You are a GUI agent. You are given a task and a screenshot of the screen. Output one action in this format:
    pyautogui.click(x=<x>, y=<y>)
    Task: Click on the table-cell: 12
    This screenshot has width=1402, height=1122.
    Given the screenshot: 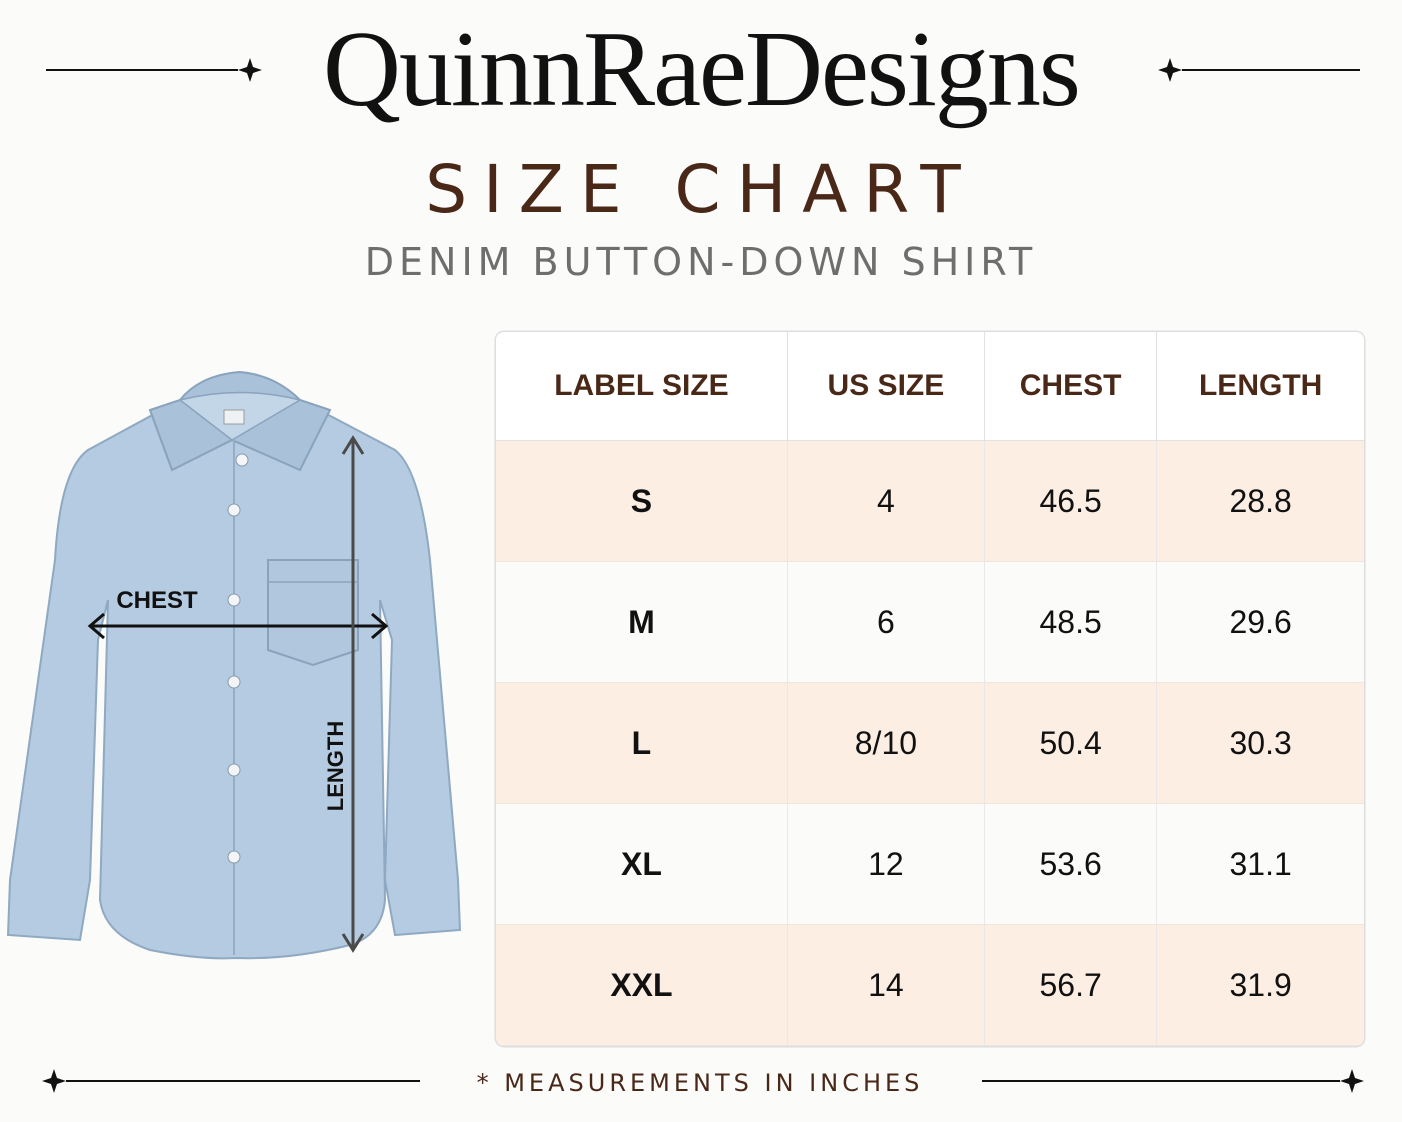 What is the action you would take?
    pyautogui.click(x=886, y=864)
    